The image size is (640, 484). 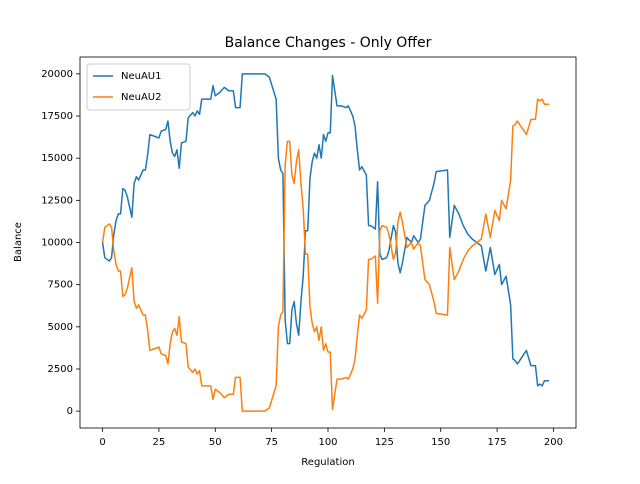 What do you see at coordinates (102, 442) in the screenshot?
I see `x-tick-label: 0` at bounding box center [102, 442].